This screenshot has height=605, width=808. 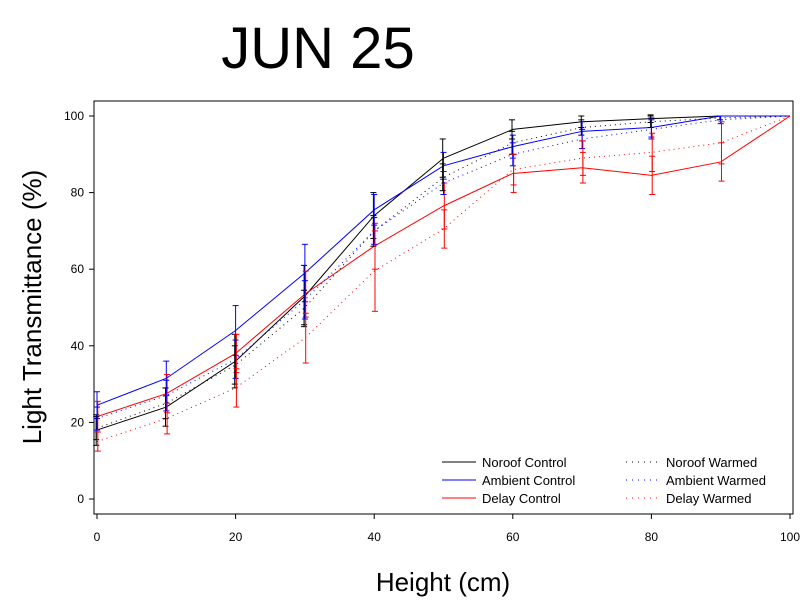 I want to click on y-tick-label: 20, so click(x=78, y=422).